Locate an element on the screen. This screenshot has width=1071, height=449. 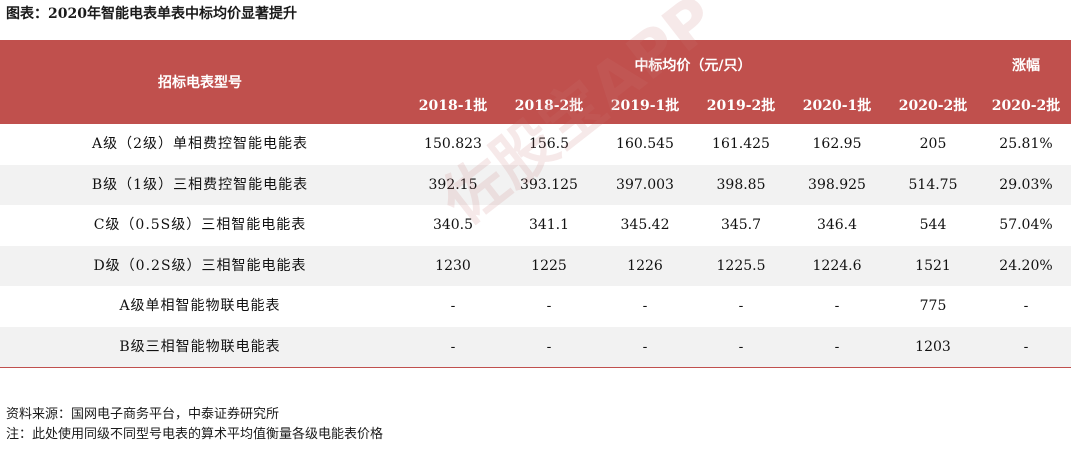
cell-value: 205 is located at coordinates (933, 144).